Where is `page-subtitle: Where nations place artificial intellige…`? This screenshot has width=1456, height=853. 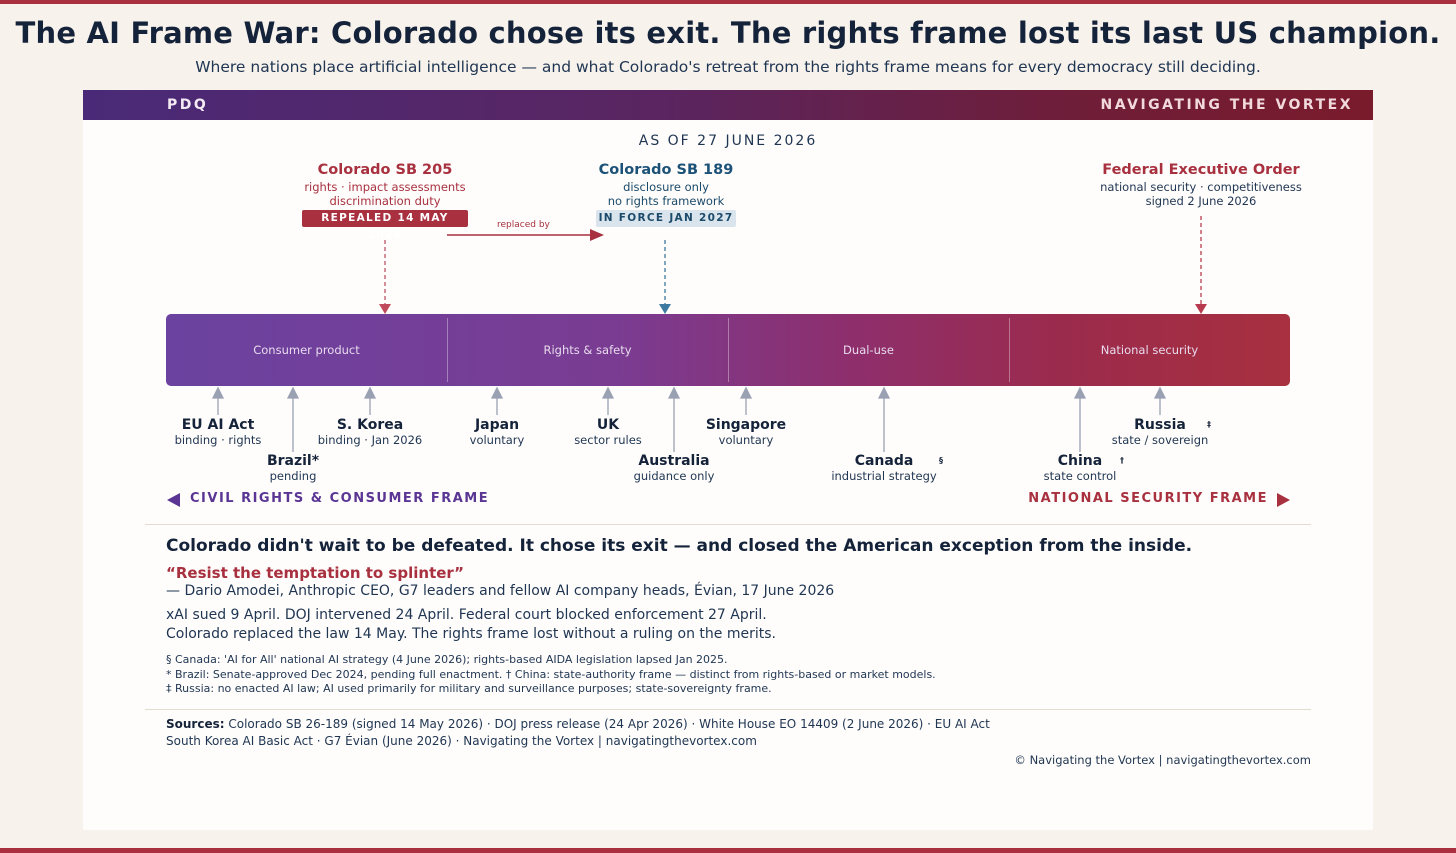
page-subtitle: Where nations place artificial intellige… is located at coordinates (728, 67).